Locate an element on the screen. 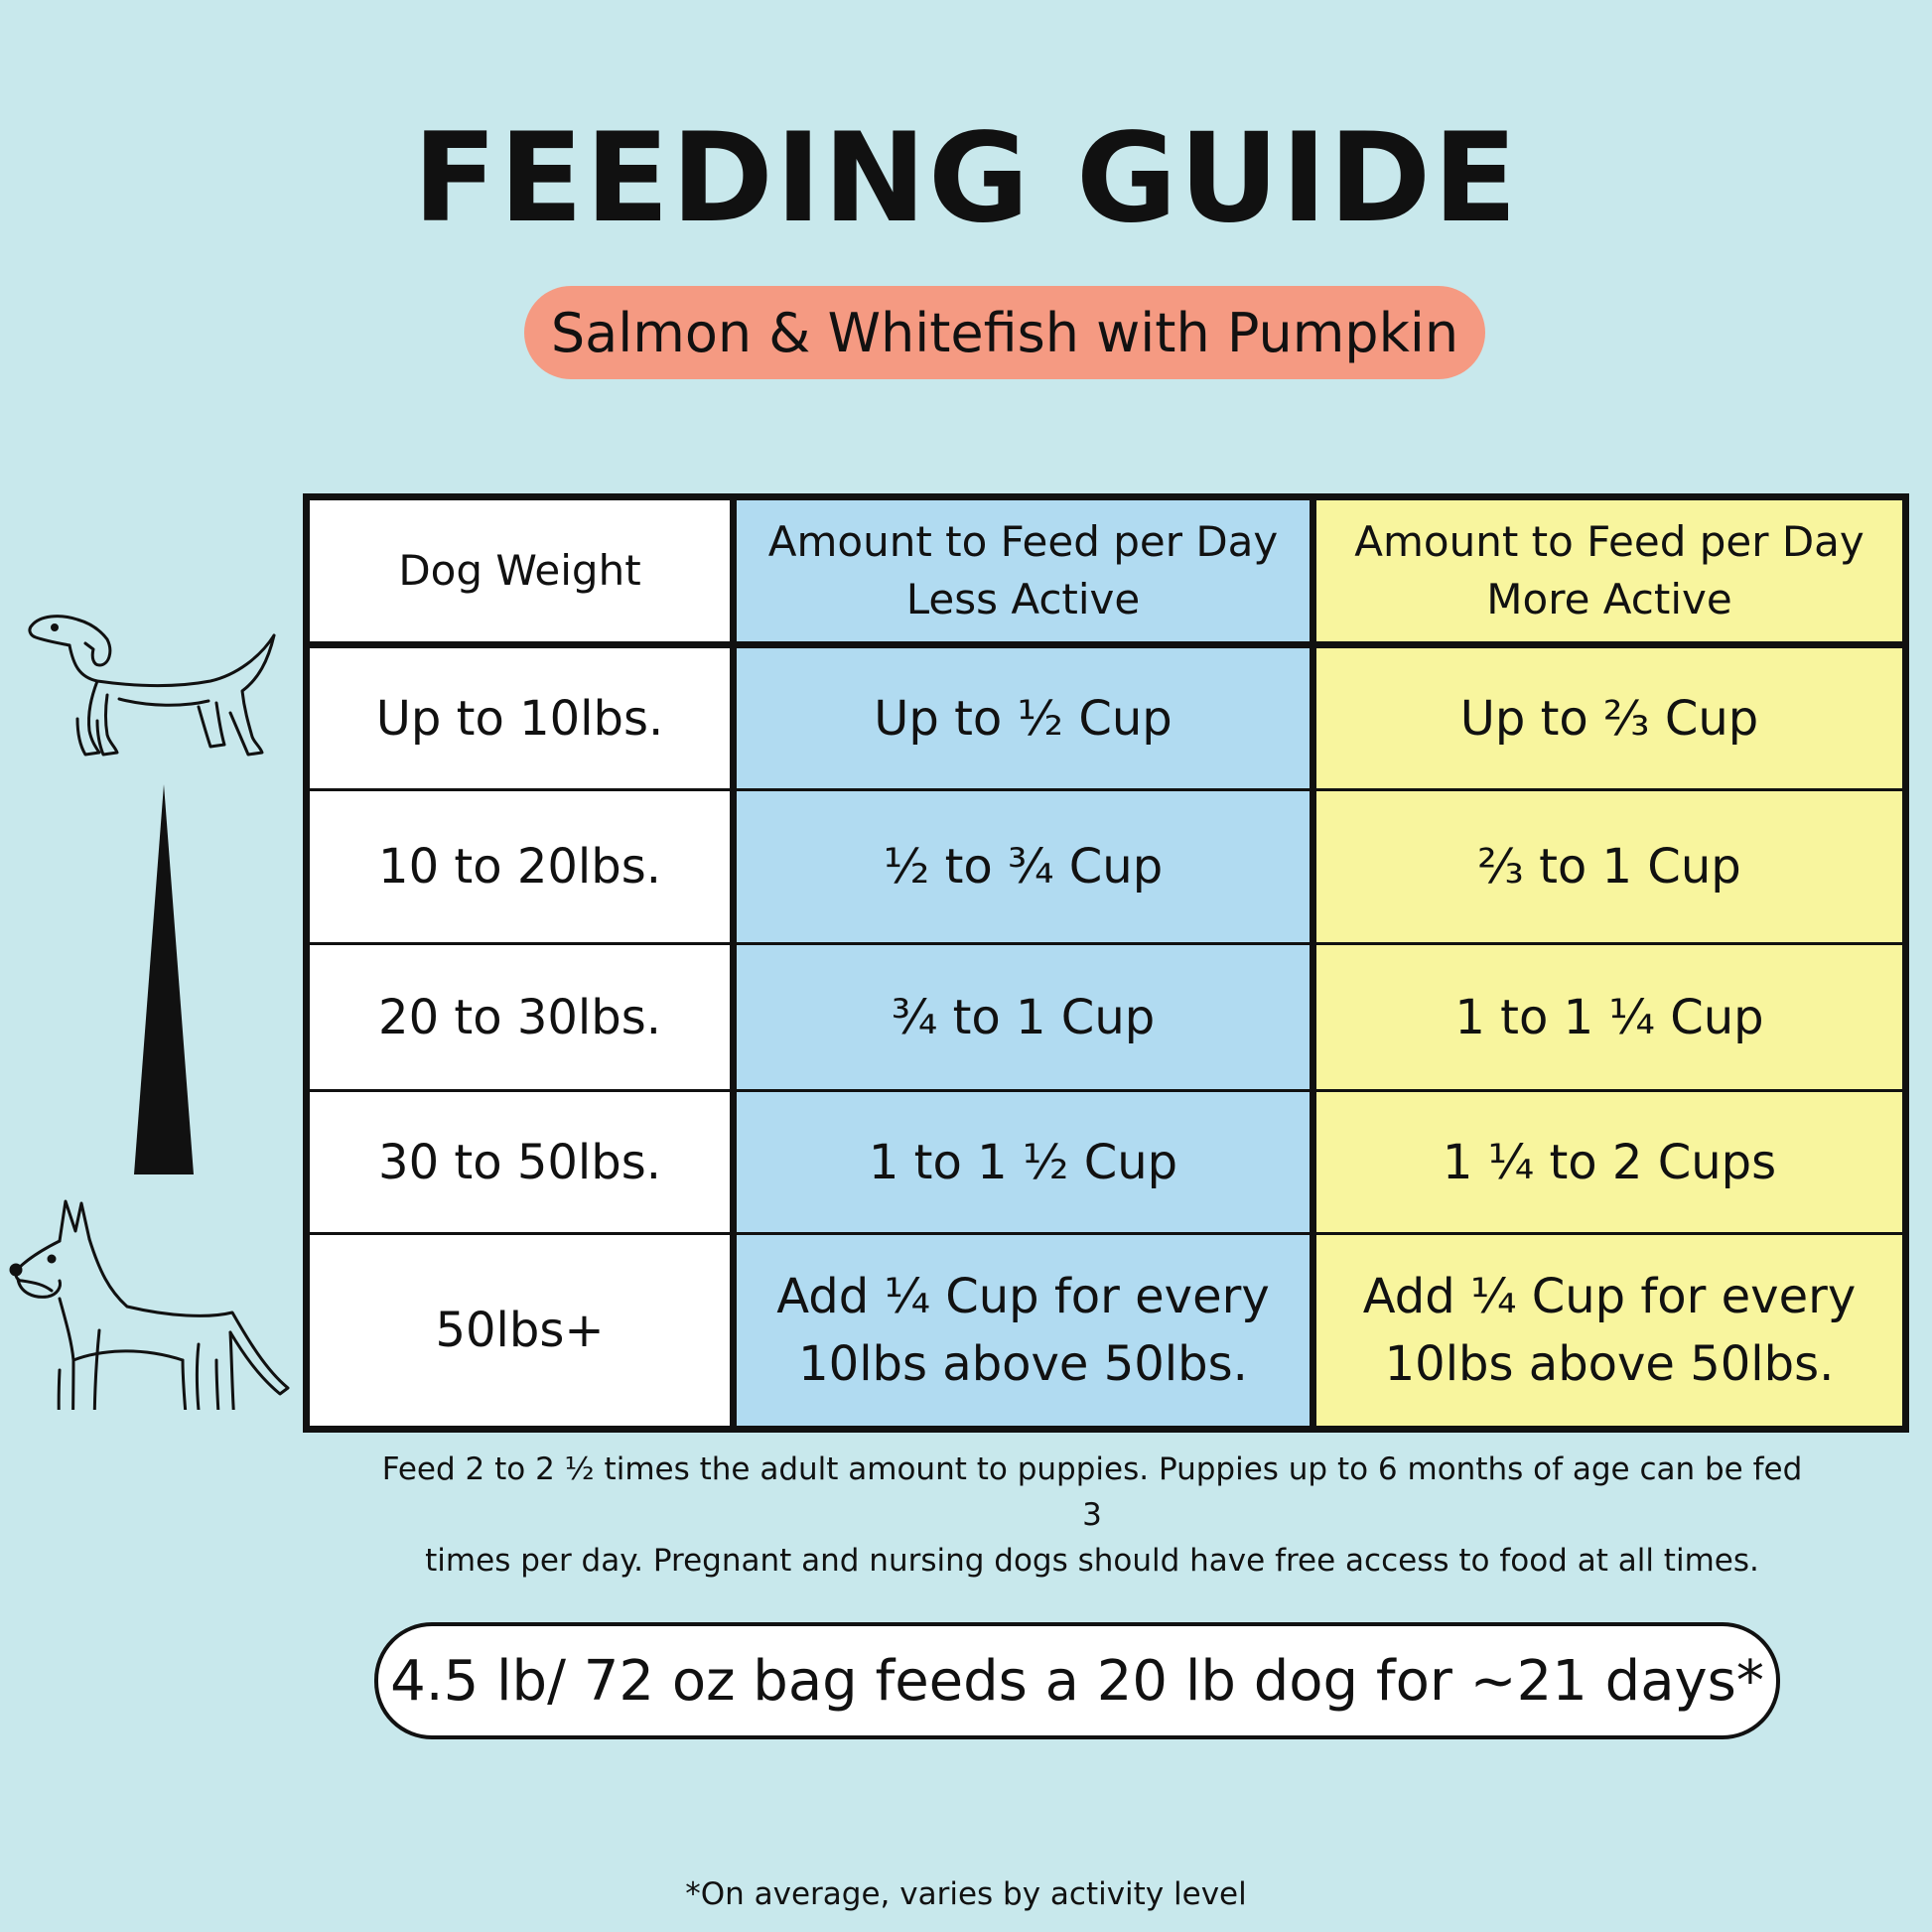 This screenshot has width=1932, height=1932. less-active-cell: Up to ½ Cup is located at coordinates (1024, 717).